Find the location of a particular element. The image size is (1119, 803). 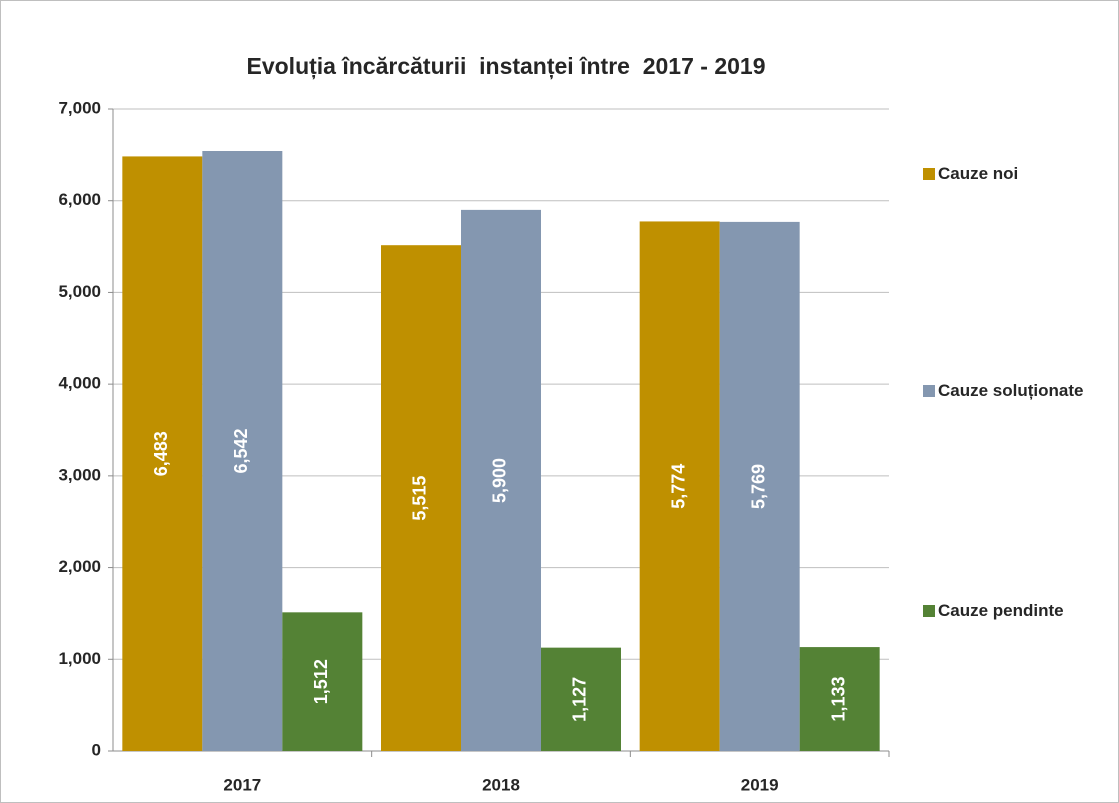

data-label: 5,900 is located at coordinates (500, 480).